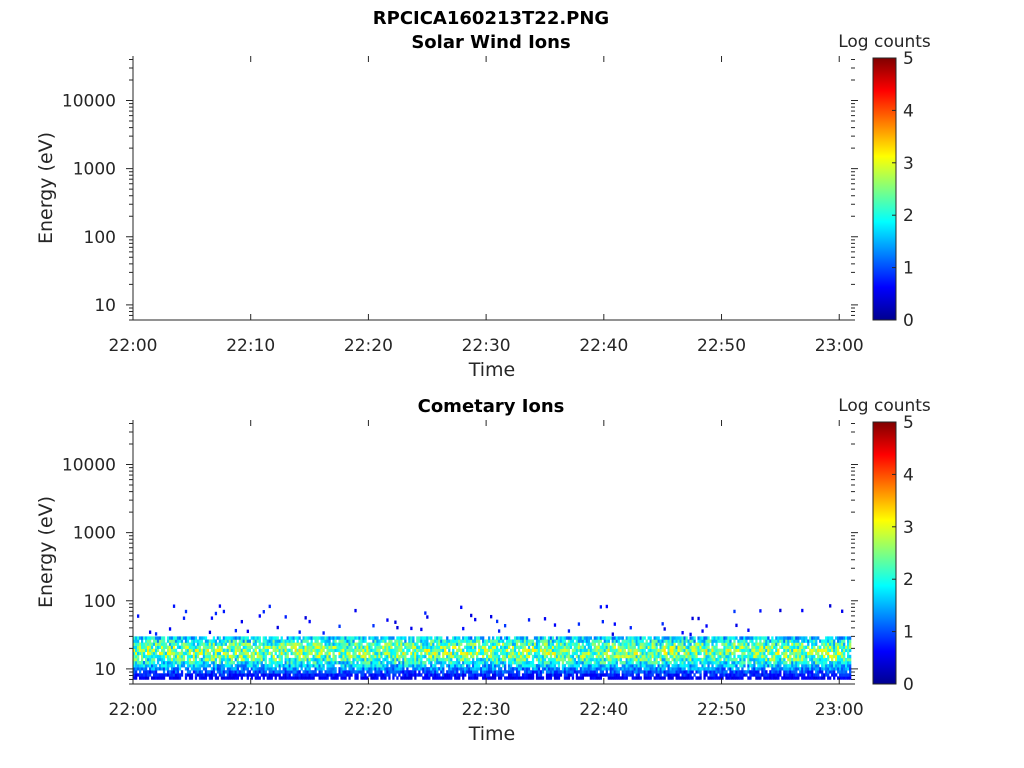 Image resolution: width=1024 pixels, height=768 pixels. Describe the element at coordinates (721, 346) in the screenshot. I see `x-tick-label: 22:50` at that location.